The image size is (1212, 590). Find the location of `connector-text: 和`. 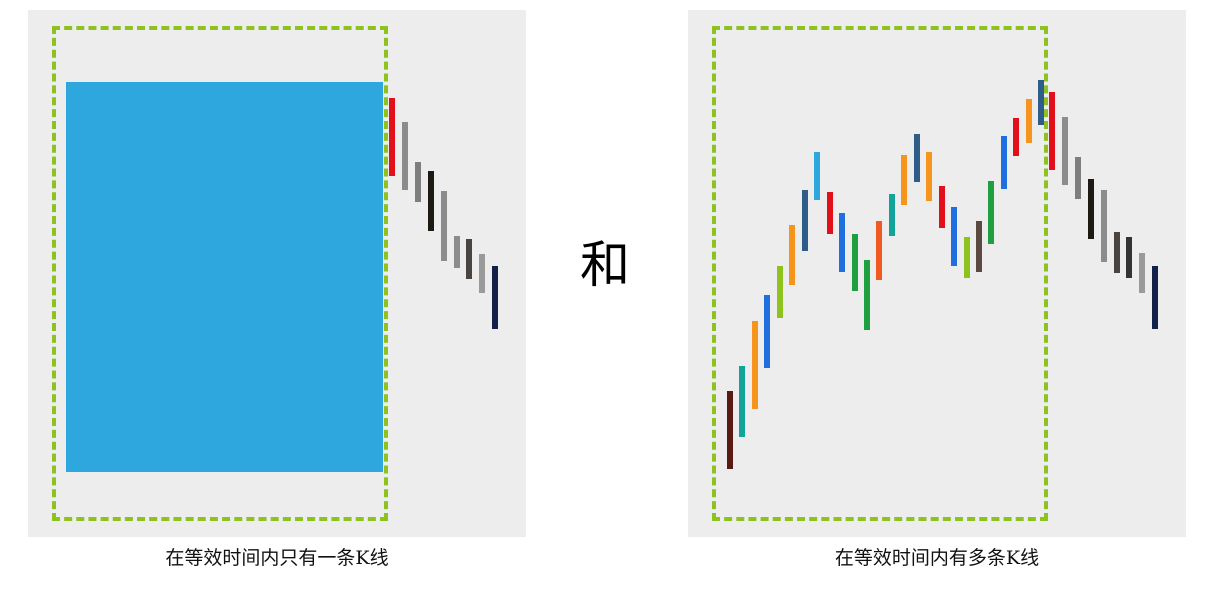

connector-text: 和 is located at coordinates (605, 265).